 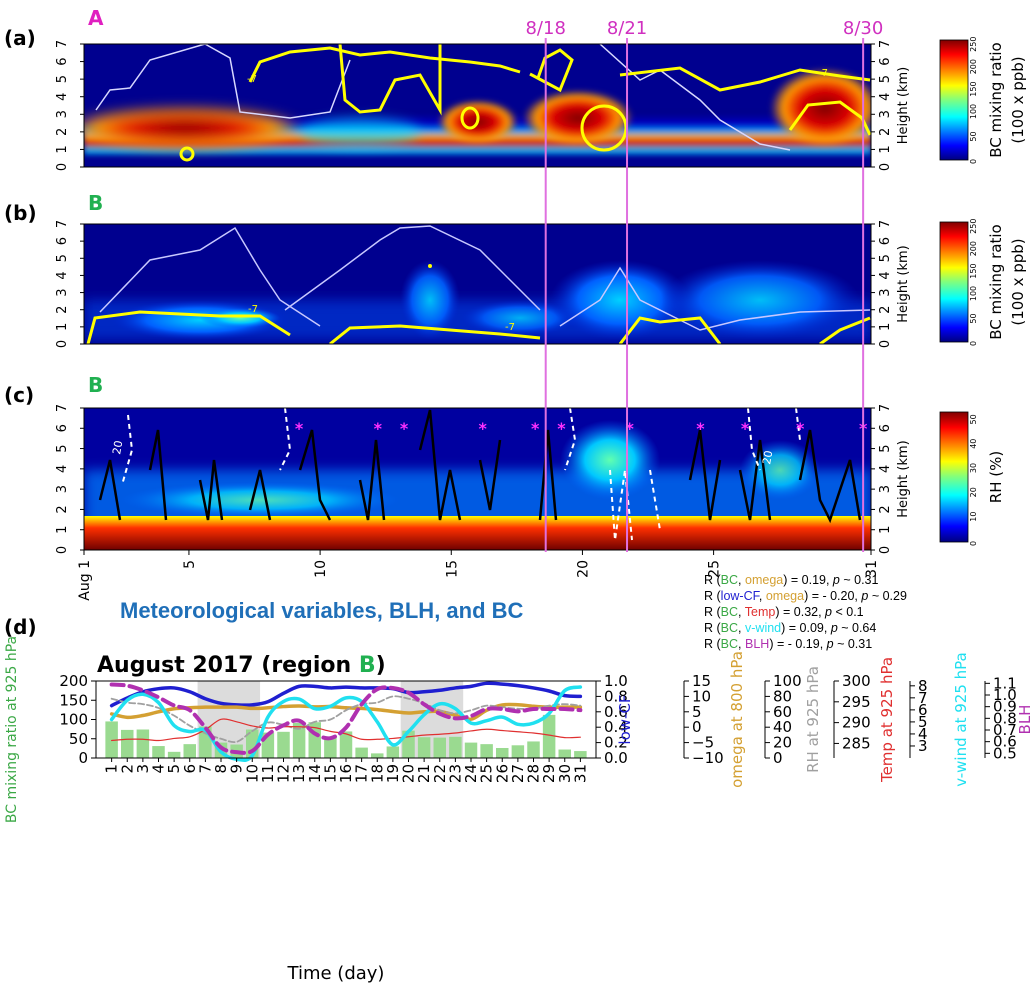 I want to click on height-tick-label-right: 4, so click(x=885, y=97).